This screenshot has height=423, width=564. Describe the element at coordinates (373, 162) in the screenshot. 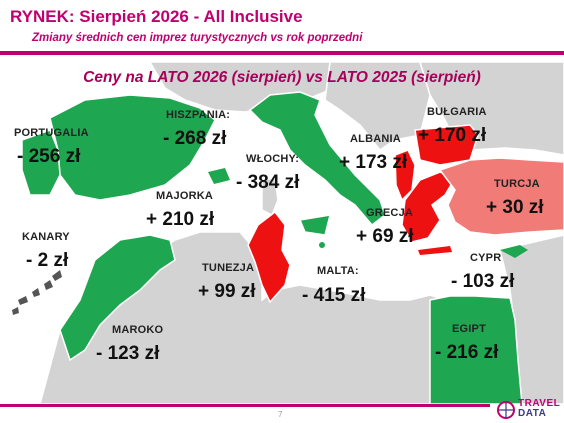

I see `value-albania: + 173 zł` at that location.